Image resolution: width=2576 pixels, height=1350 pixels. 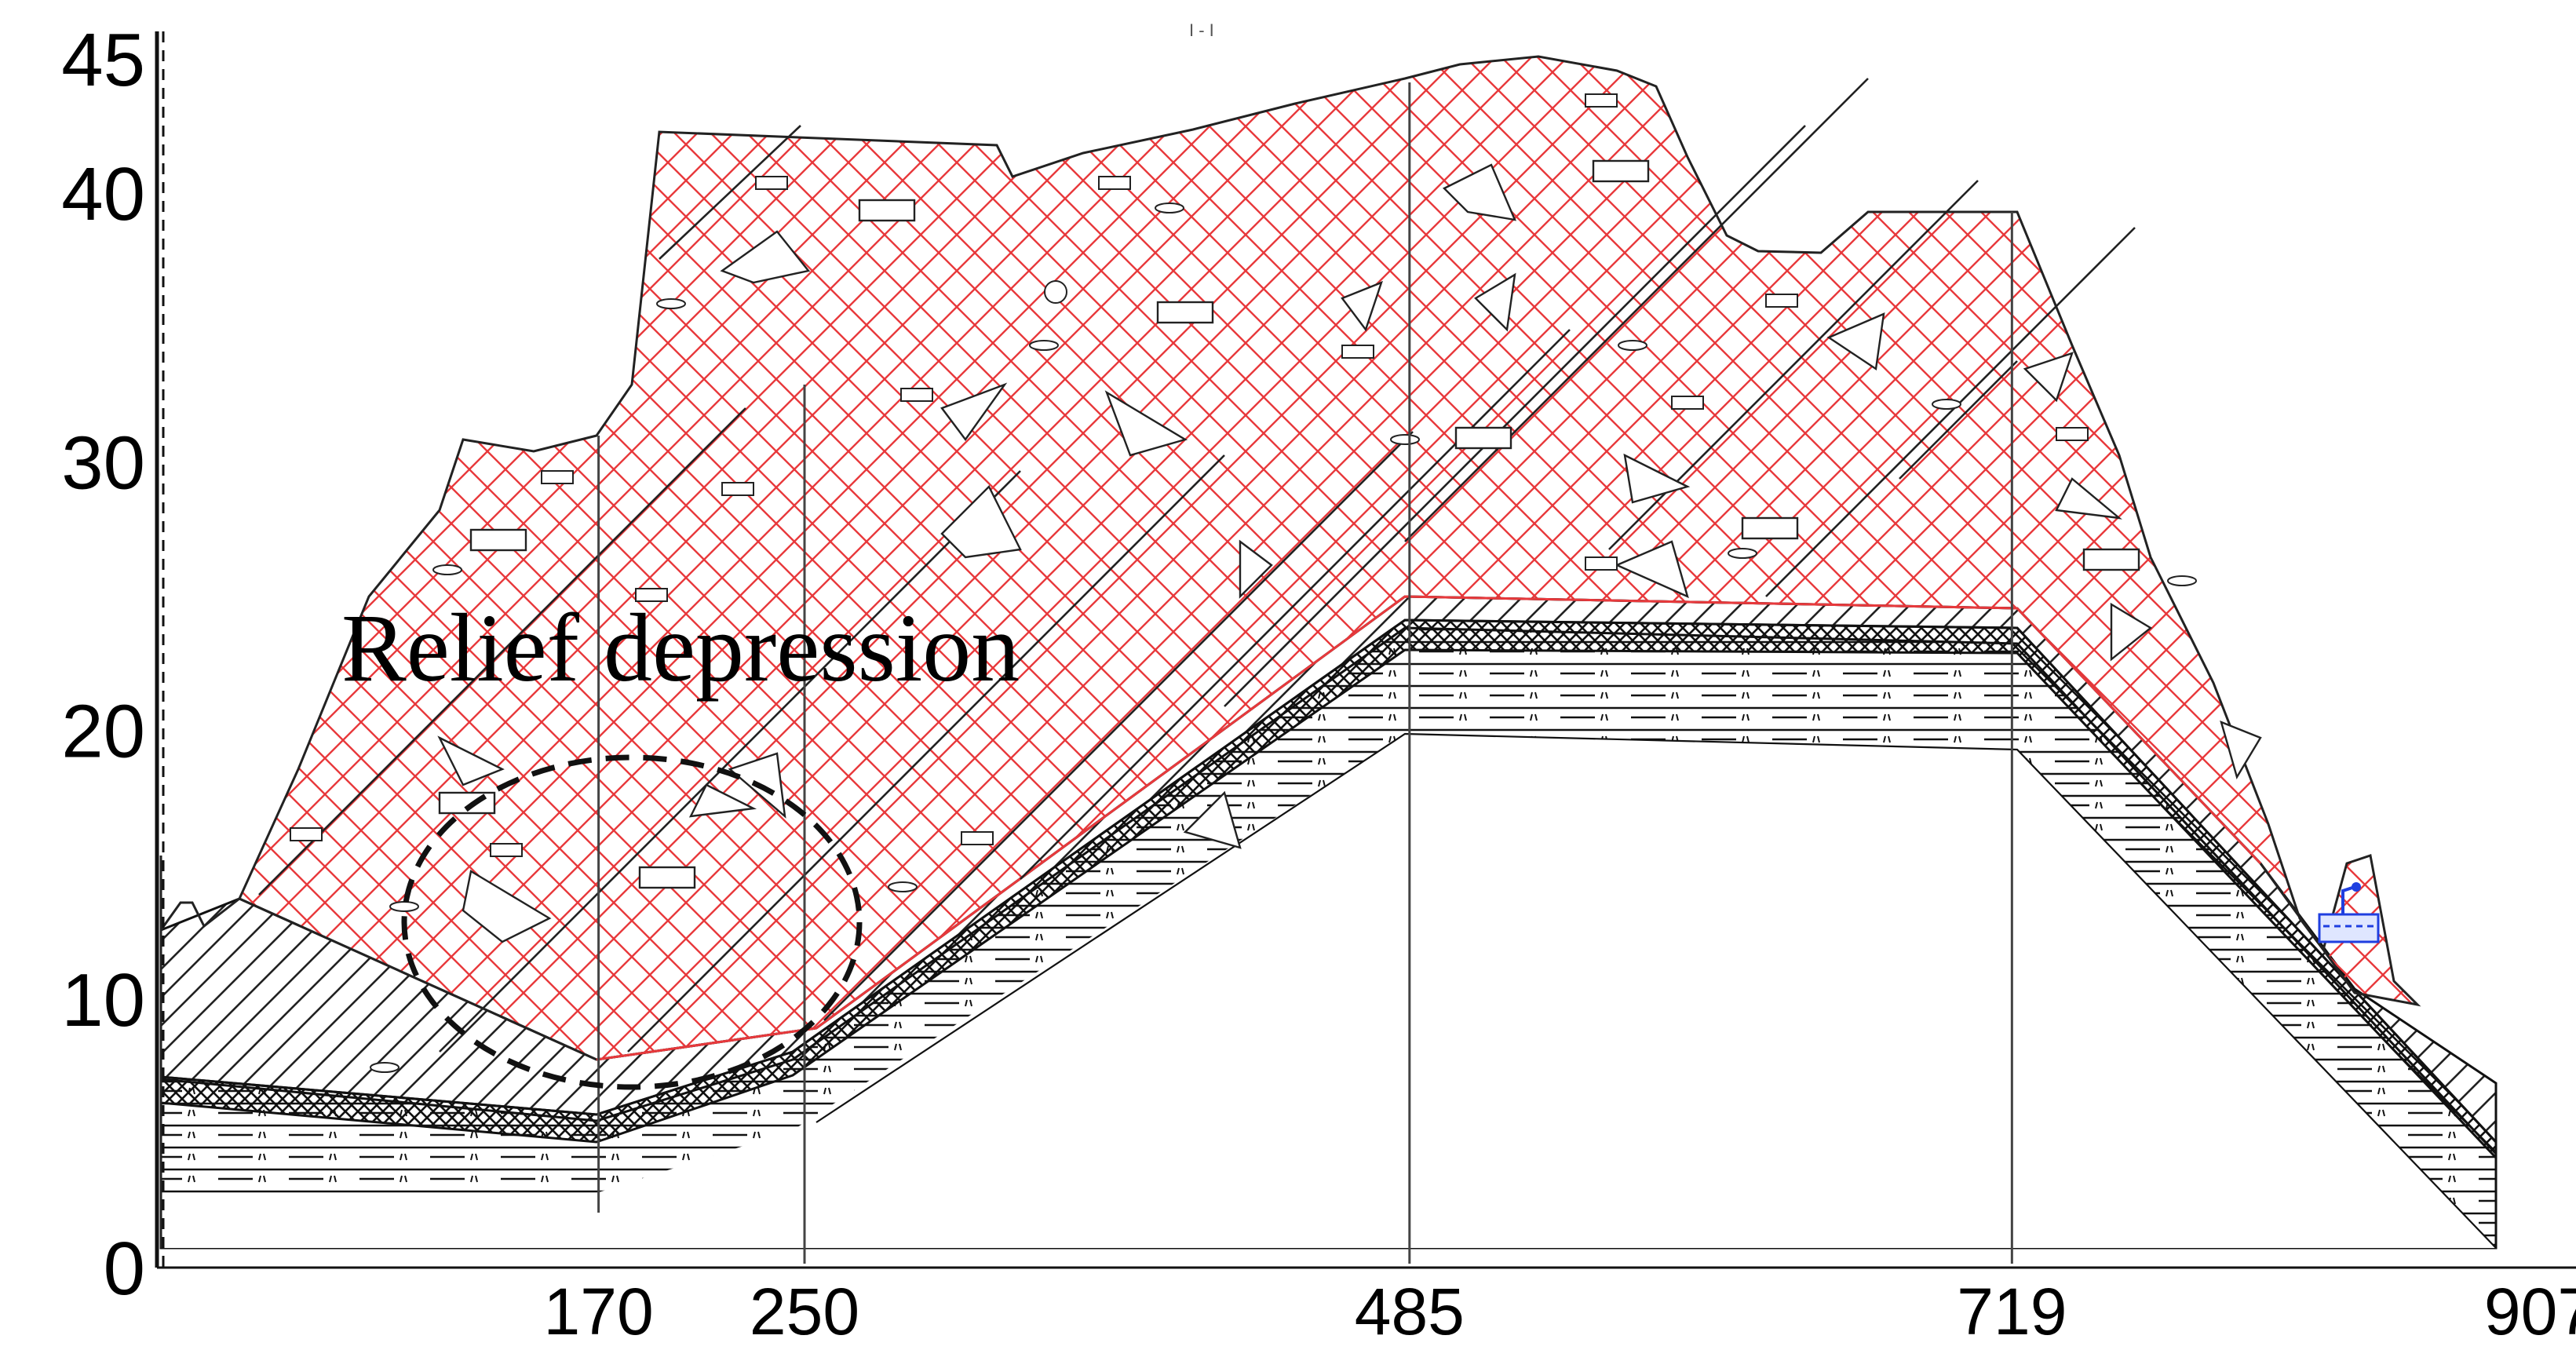 What do you see at coordinates (199, 1052) in the screenshot?
I see `left-edge` at bounding box center [199, 1052].